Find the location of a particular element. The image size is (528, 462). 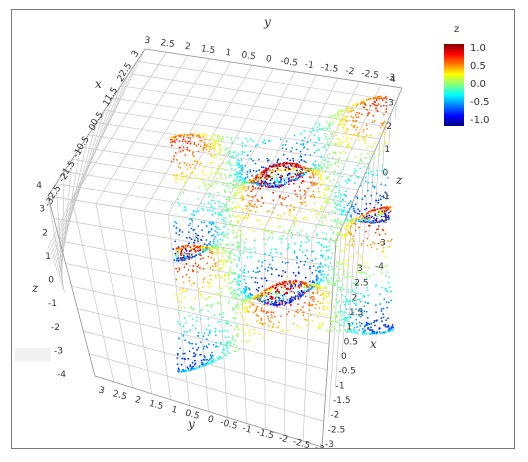

top-y-tick: -1 is located at coordinates (309, 65).